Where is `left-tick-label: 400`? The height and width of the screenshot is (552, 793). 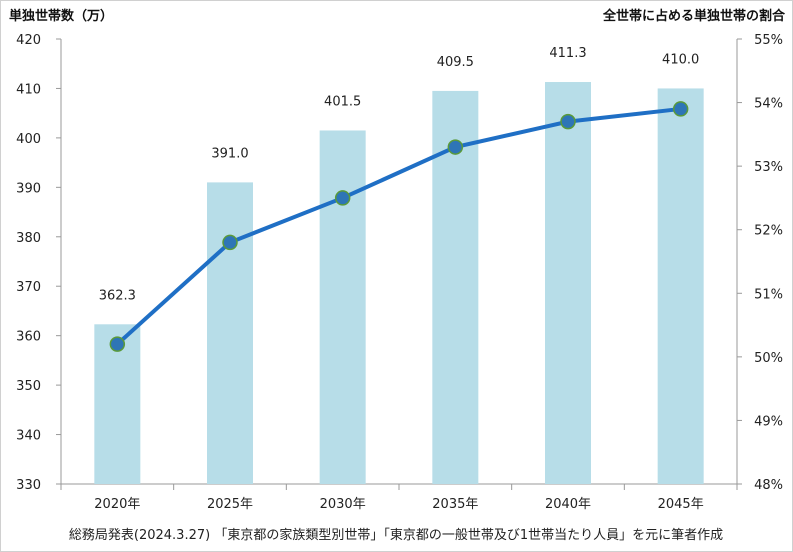
left-tick-label: 400 is located at coordinates (28, 139).